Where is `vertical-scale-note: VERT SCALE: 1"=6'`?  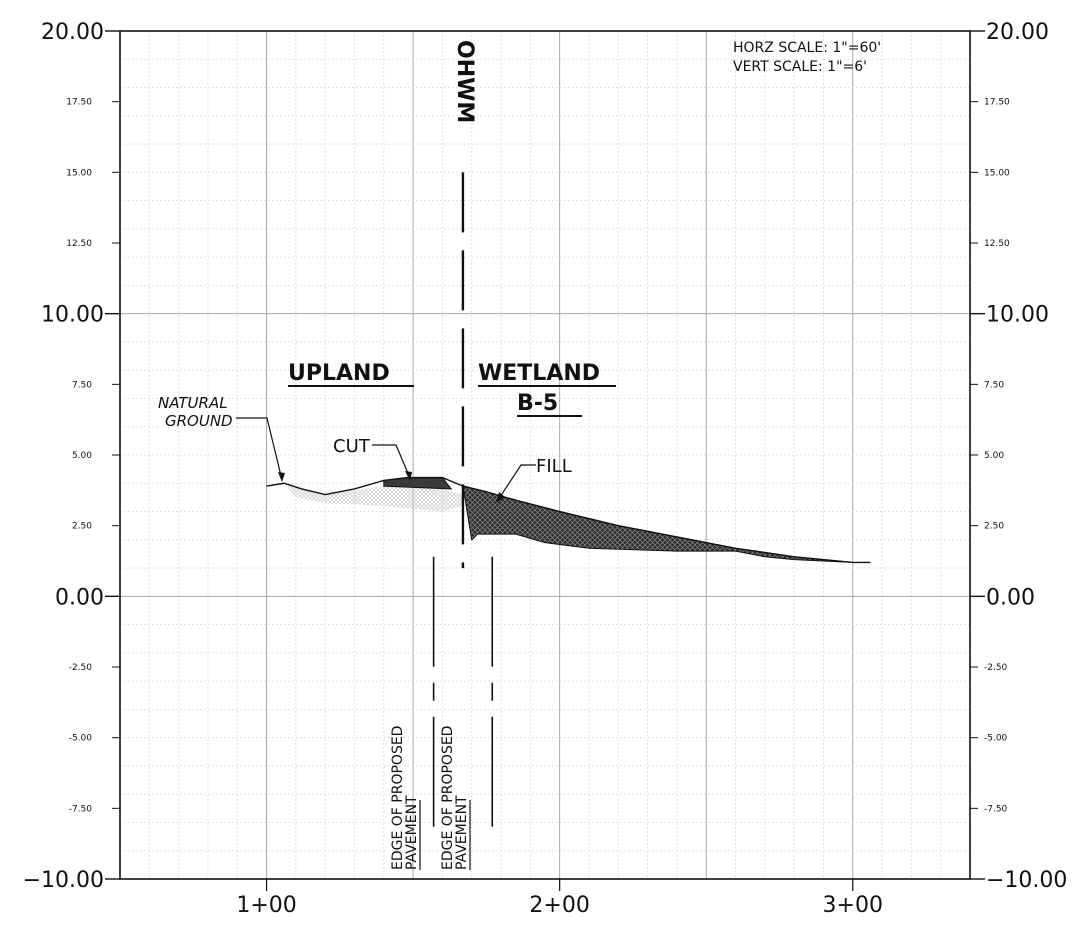 vertical-scale-note: VERT SCALE: 1"=6' is located at coordinates (800, 67).